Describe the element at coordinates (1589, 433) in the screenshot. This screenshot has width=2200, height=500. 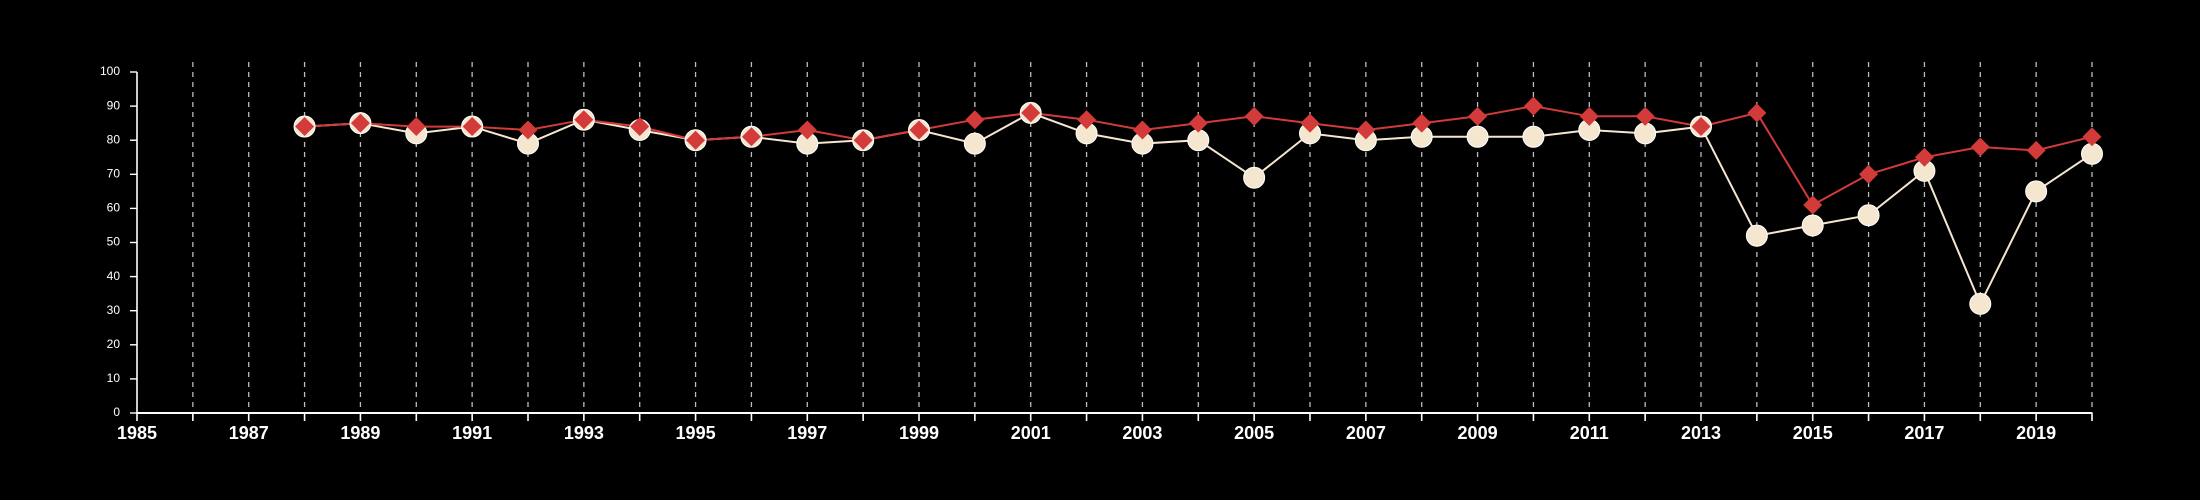
I see `x-tick-label: 2011` at that location.